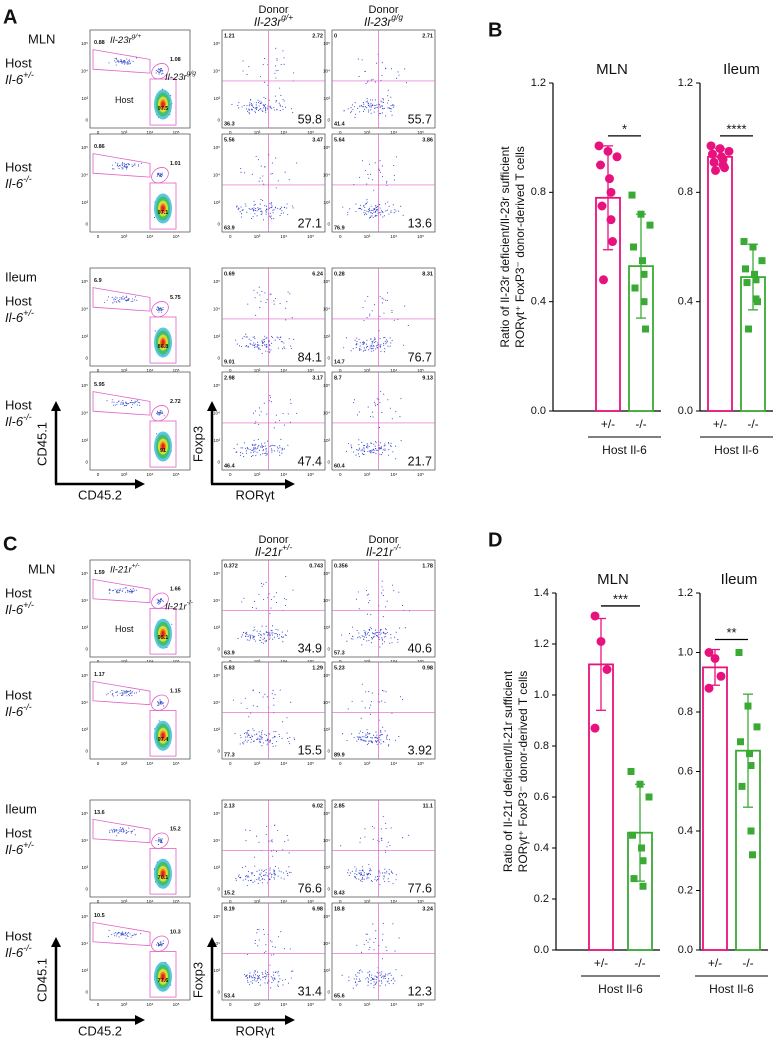 Image resolution: width=773 pixels, height=1050 pixels. I want to click on chart-title: MLN, so click(612, 69).